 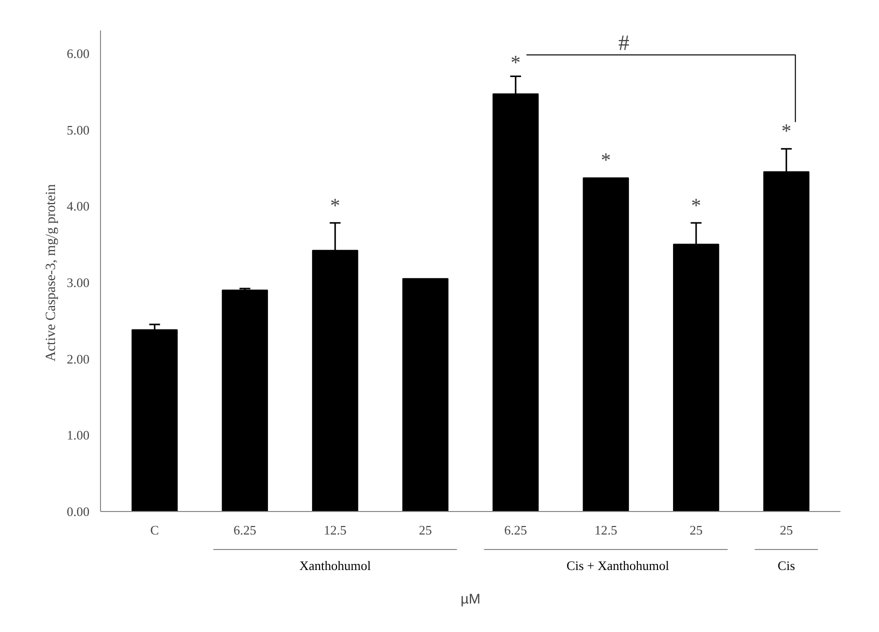 I want to click on y-axis-title: Active Caspase-3, mg/g protein, so click(x=51, y=273).